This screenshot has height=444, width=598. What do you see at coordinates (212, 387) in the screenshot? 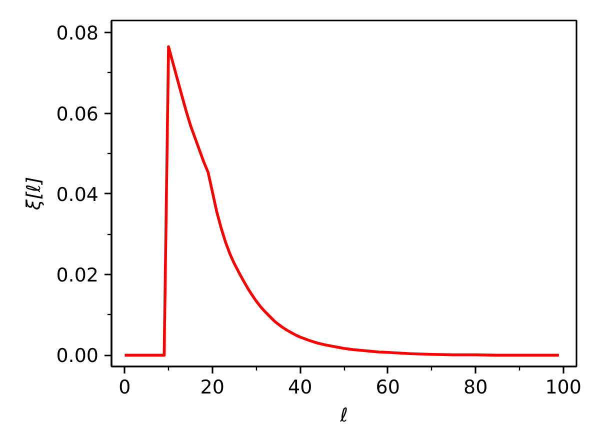
I see `x-tick-label: 20` at bounding box center [212, 387].